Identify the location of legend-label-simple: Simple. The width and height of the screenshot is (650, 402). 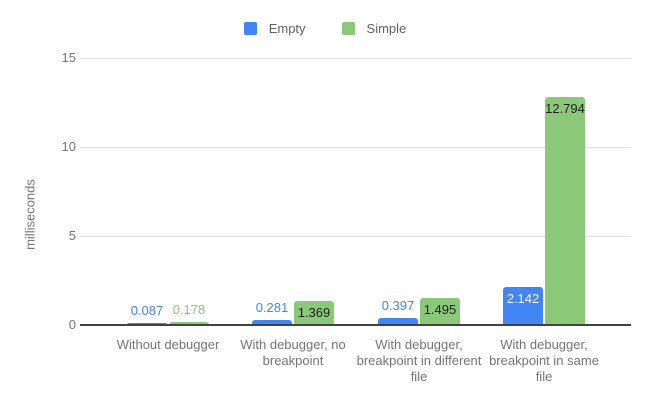
(386, 28).